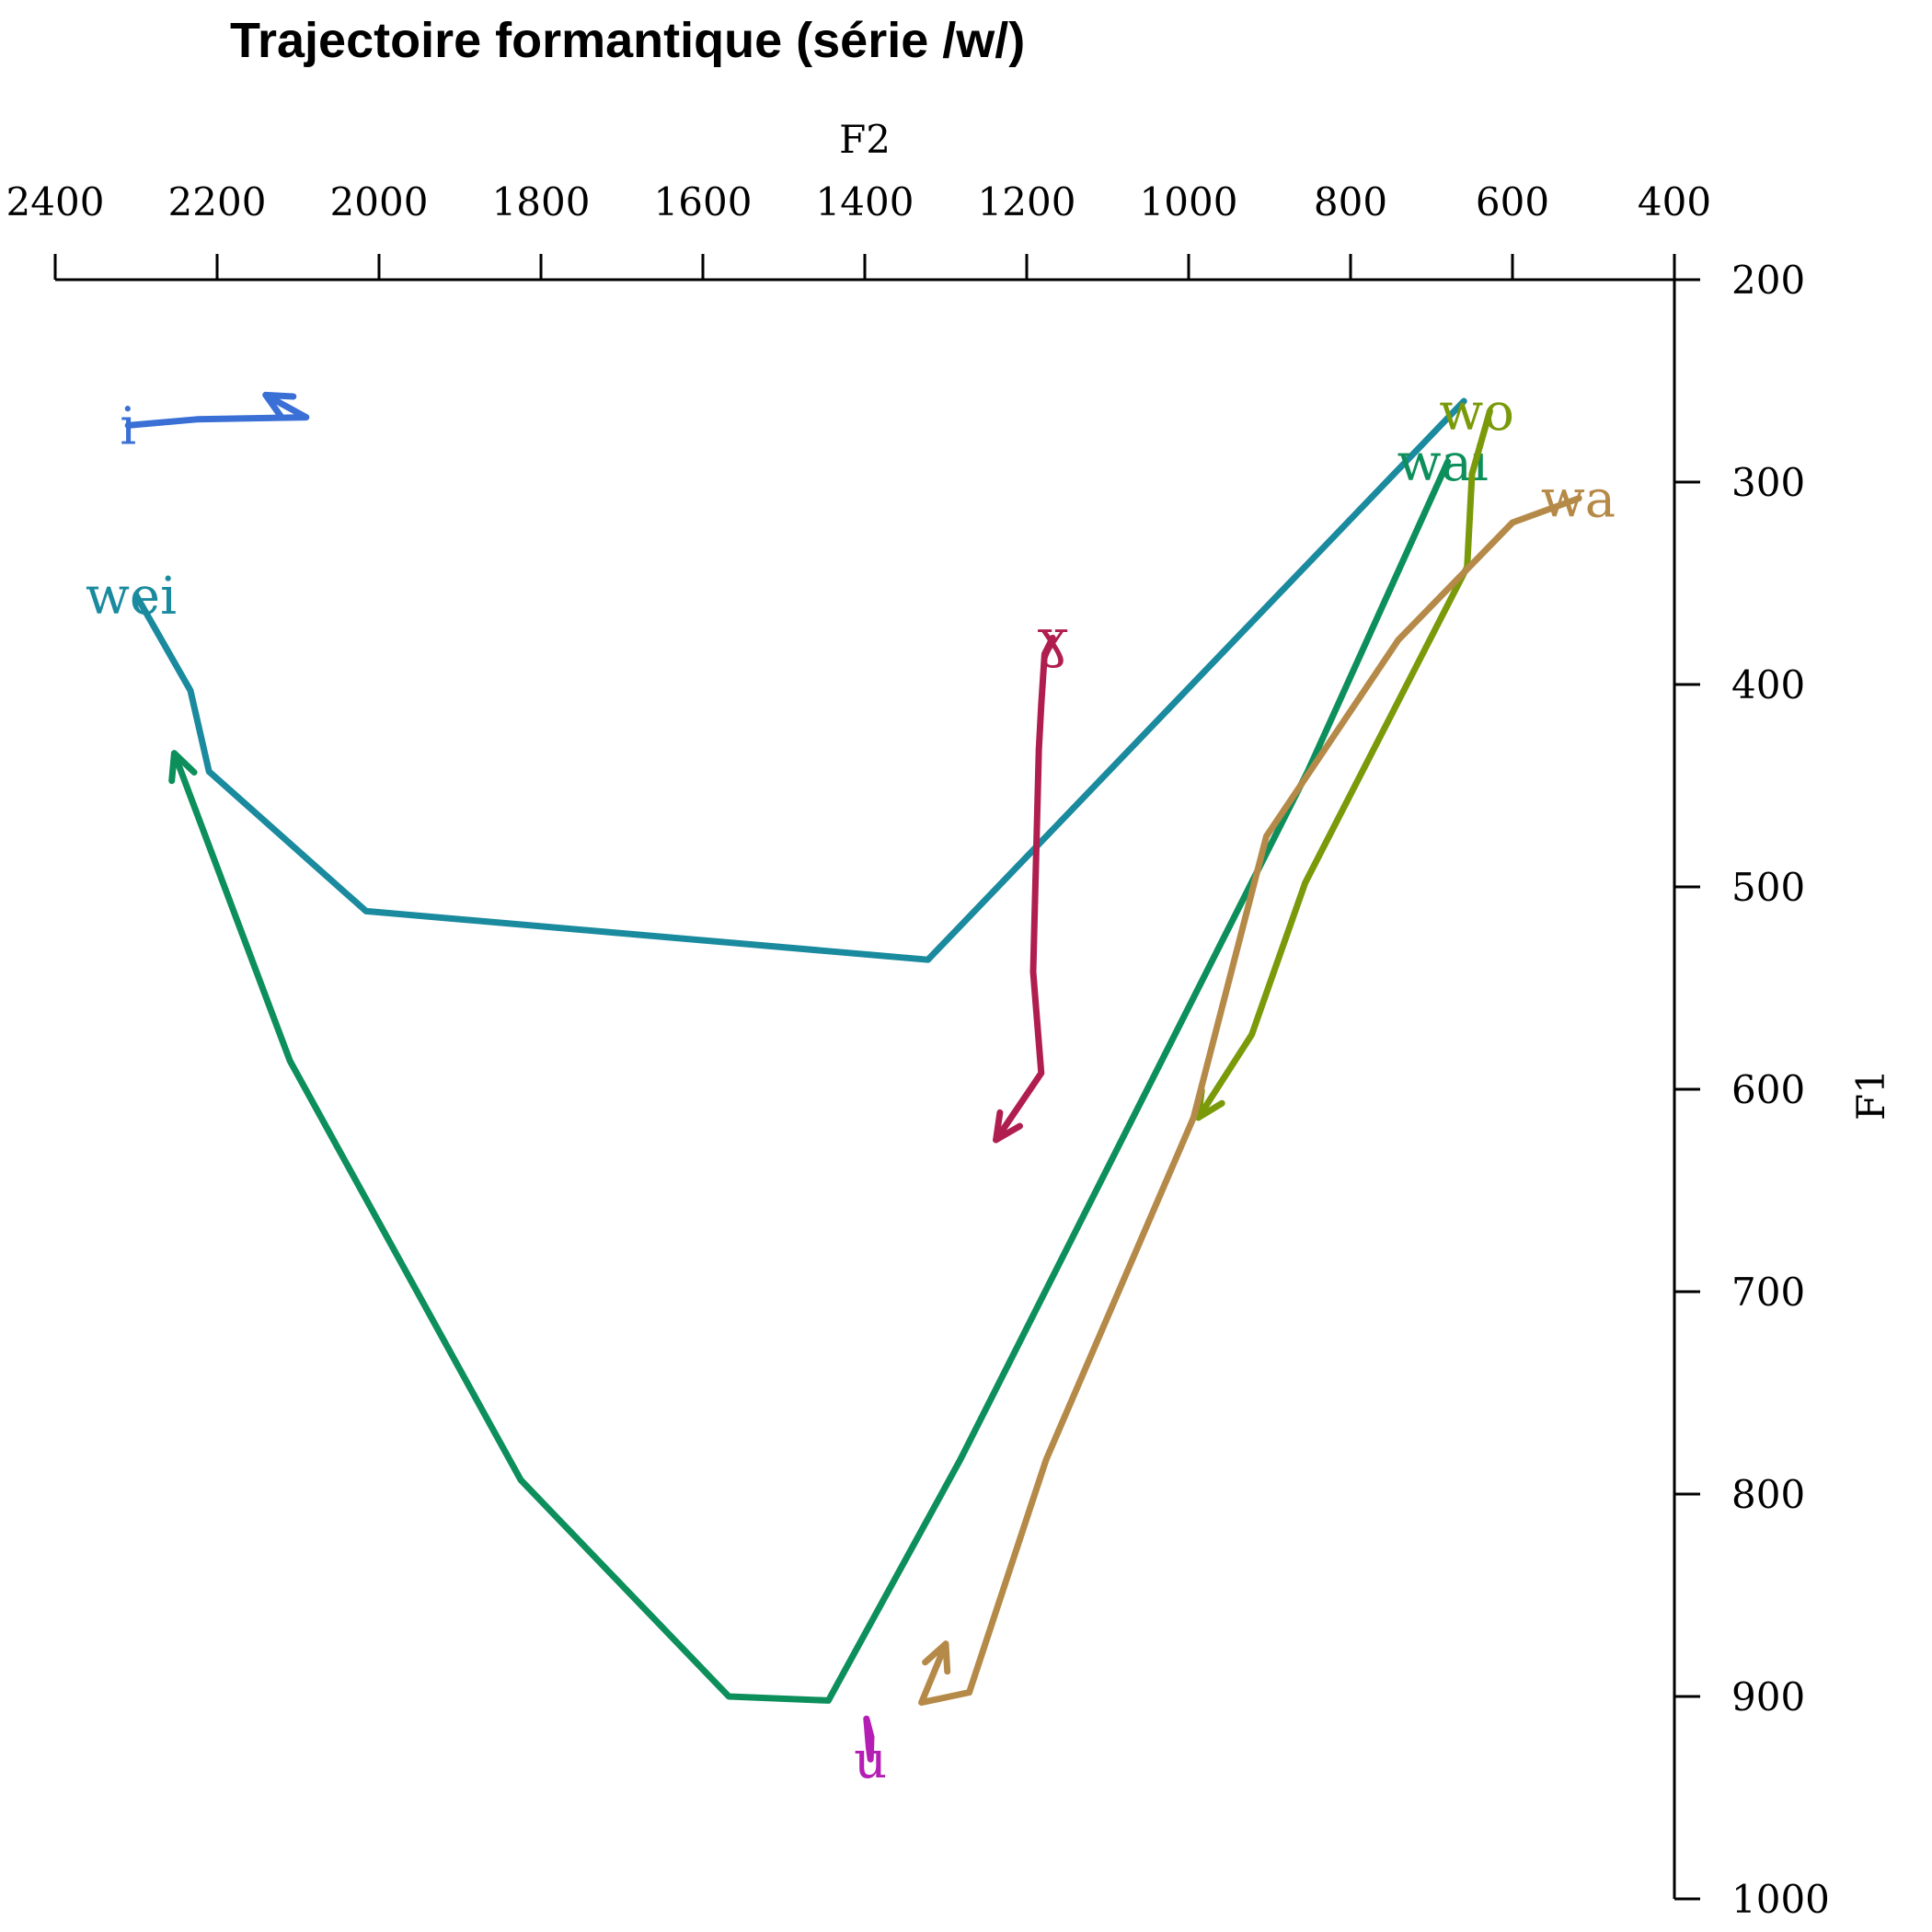 The image size is (1932, 1932). What do you see at coordinates (627, 40) in the screenshot?
I see `chart-title: Trajectoire formantique (série /w/)` at bounding box center [627, 40].